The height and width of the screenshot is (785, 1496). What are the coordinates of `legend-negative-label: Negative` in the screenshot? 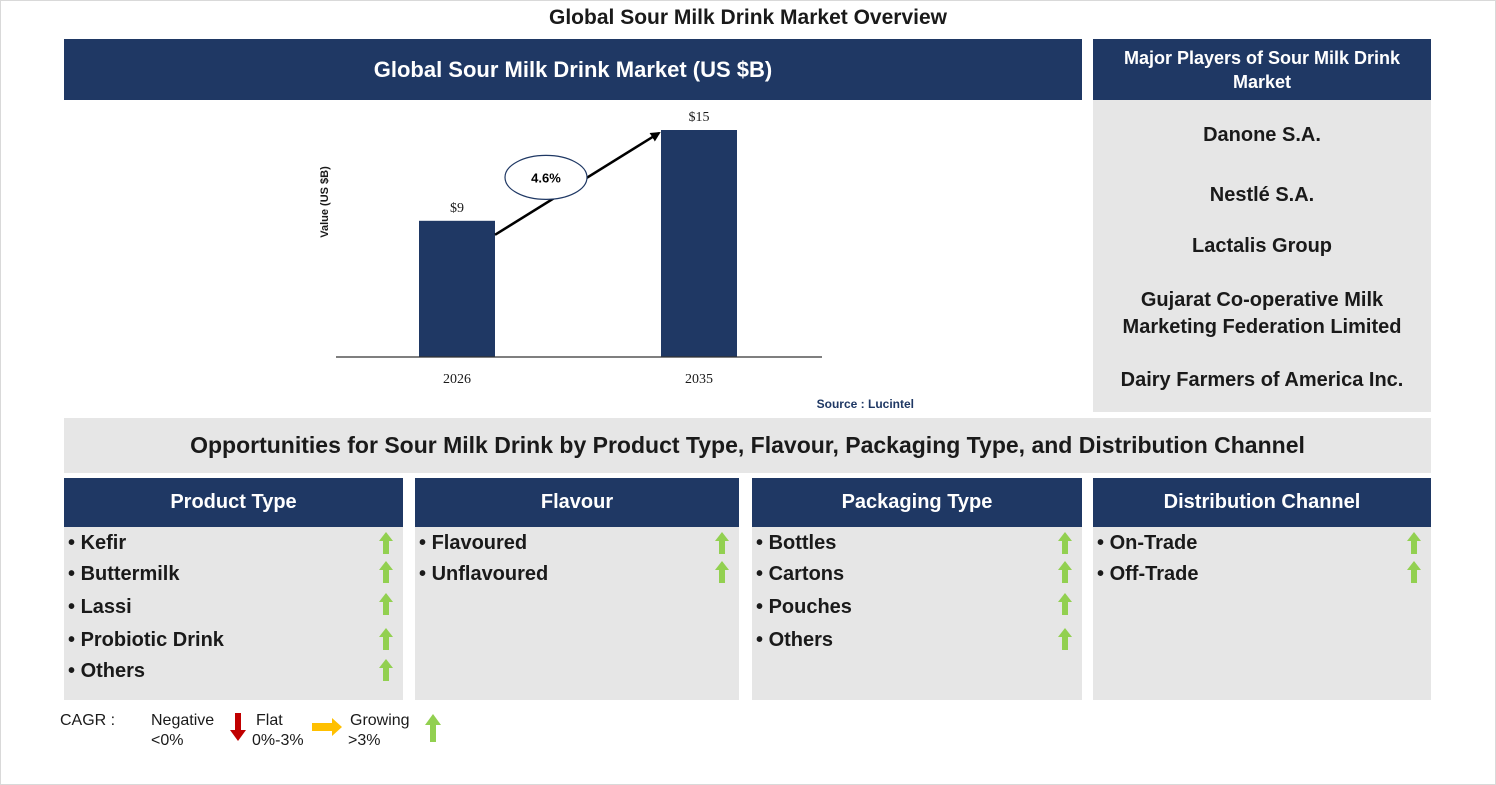 It's located at (183, 720).